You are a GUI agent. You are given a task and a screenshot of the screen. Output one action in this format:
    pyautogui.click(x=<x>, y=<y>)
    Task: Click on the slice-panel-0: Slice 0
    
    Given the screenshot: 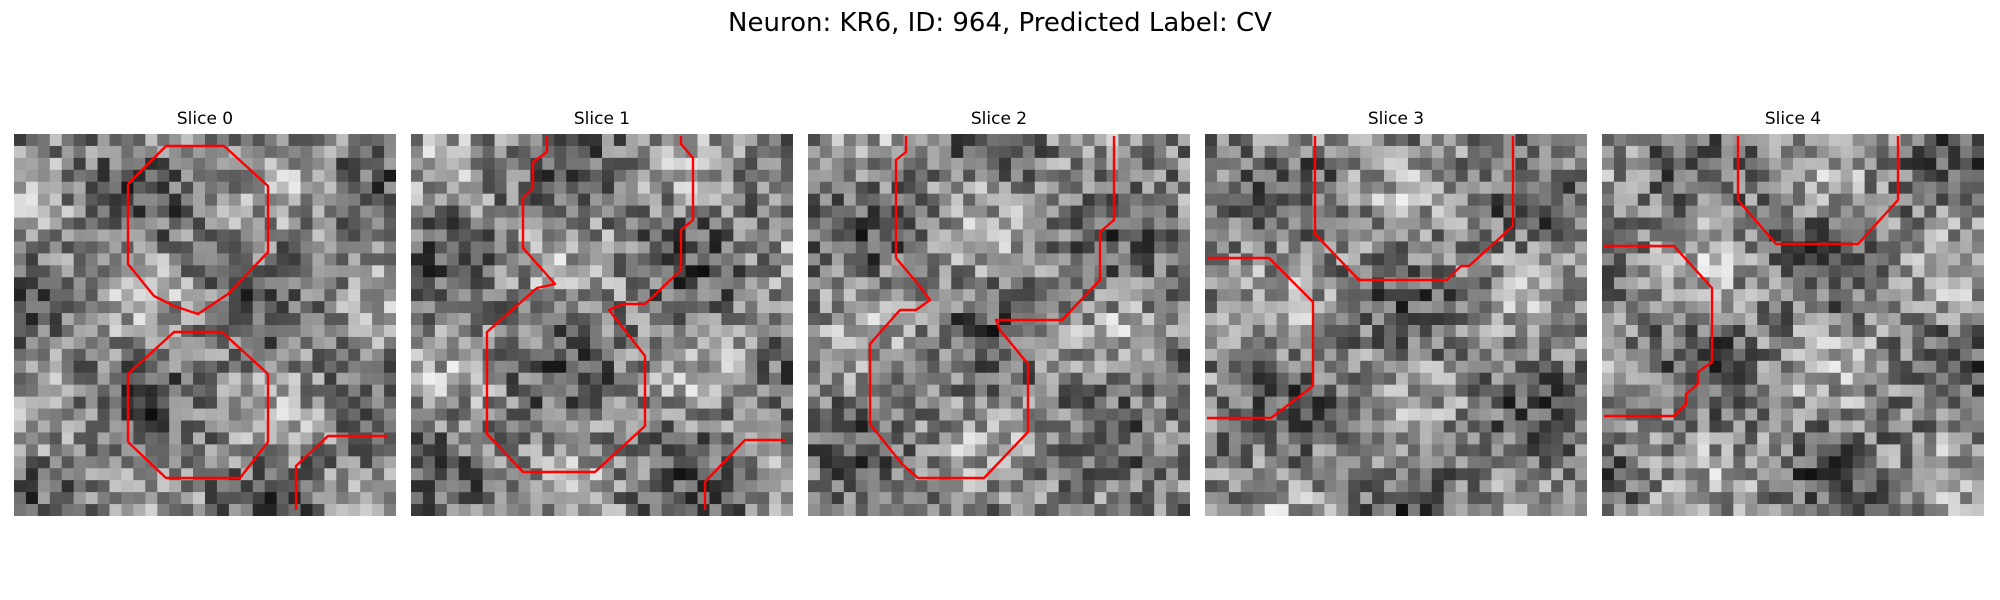 What is the action you would take?
    pyautogui.click(x=205, y=313)
    